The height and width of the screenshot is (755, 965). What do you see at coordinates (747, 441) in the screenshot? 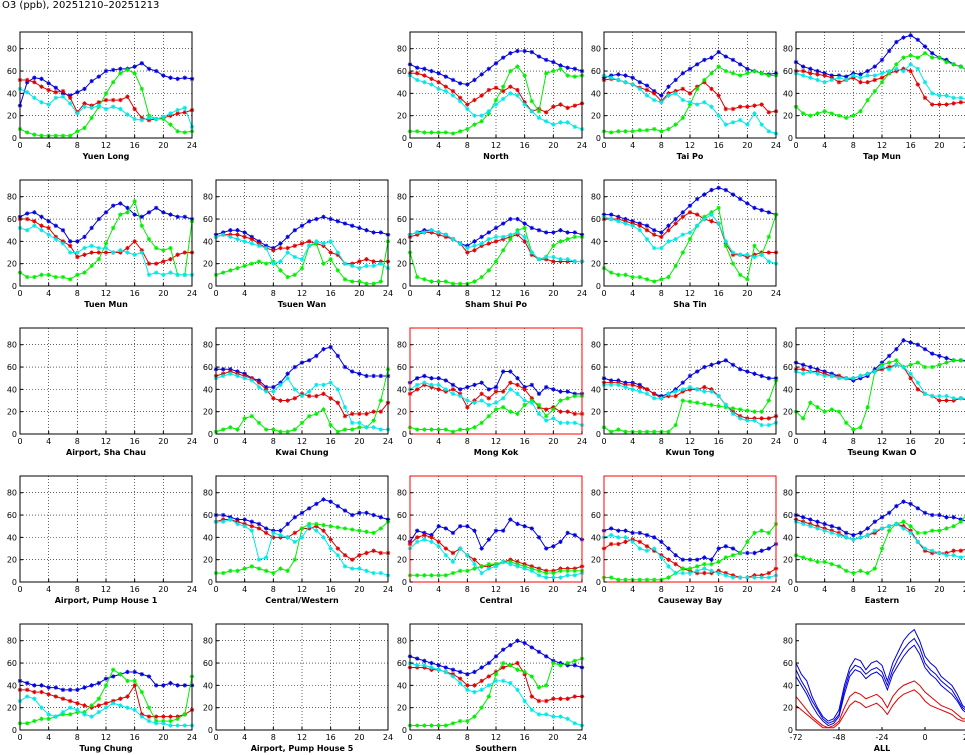
I see `x-tick-label: 20` at bounding box center [747, 441].